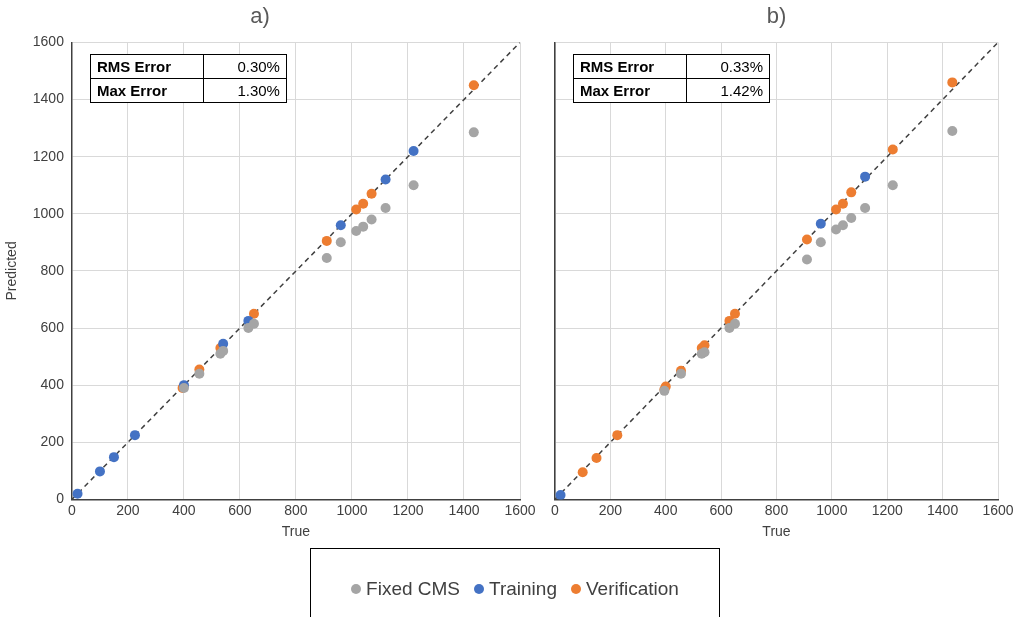  Describe the element at coordinates (632, 589) in the screenshot. I see `legend-label: Verification` at that location.